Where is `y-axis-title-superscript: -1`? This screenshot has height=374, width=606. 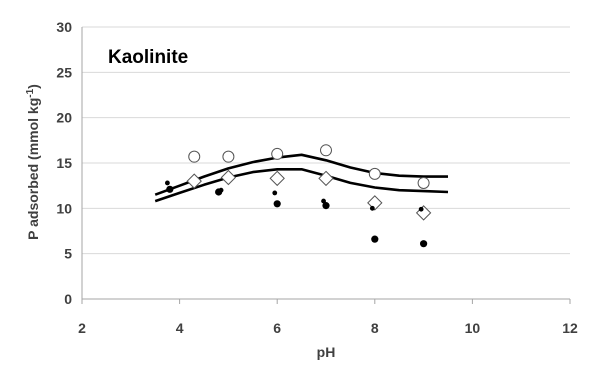 y-axis-title-superscript: -1 is located at coordinates (30, 92).